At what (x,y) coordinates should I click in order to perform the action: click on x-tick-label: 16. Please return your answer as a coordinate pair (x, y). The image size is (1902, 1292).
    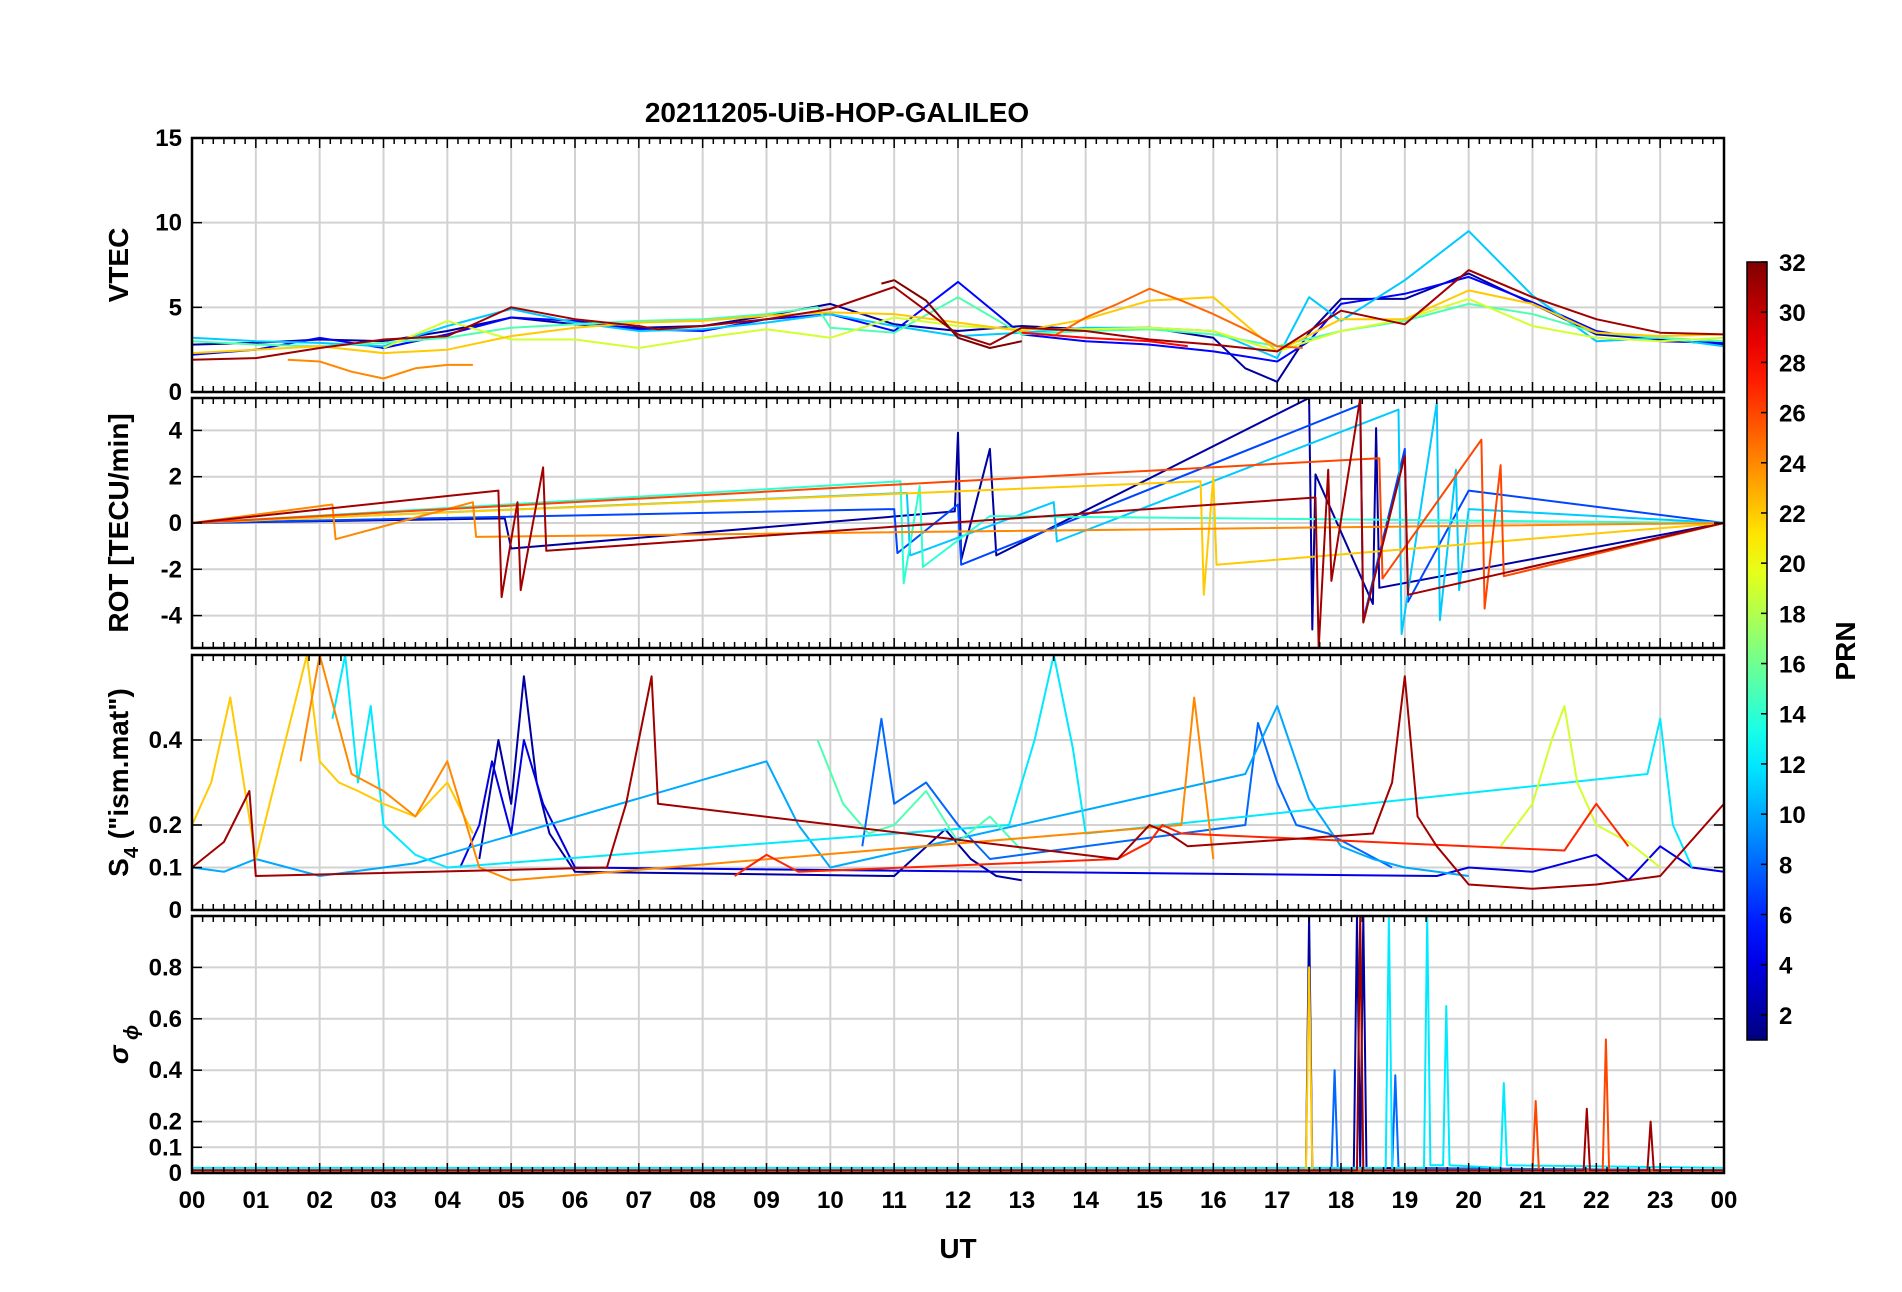
    Looking at the image, I should click on (1213, 1200).